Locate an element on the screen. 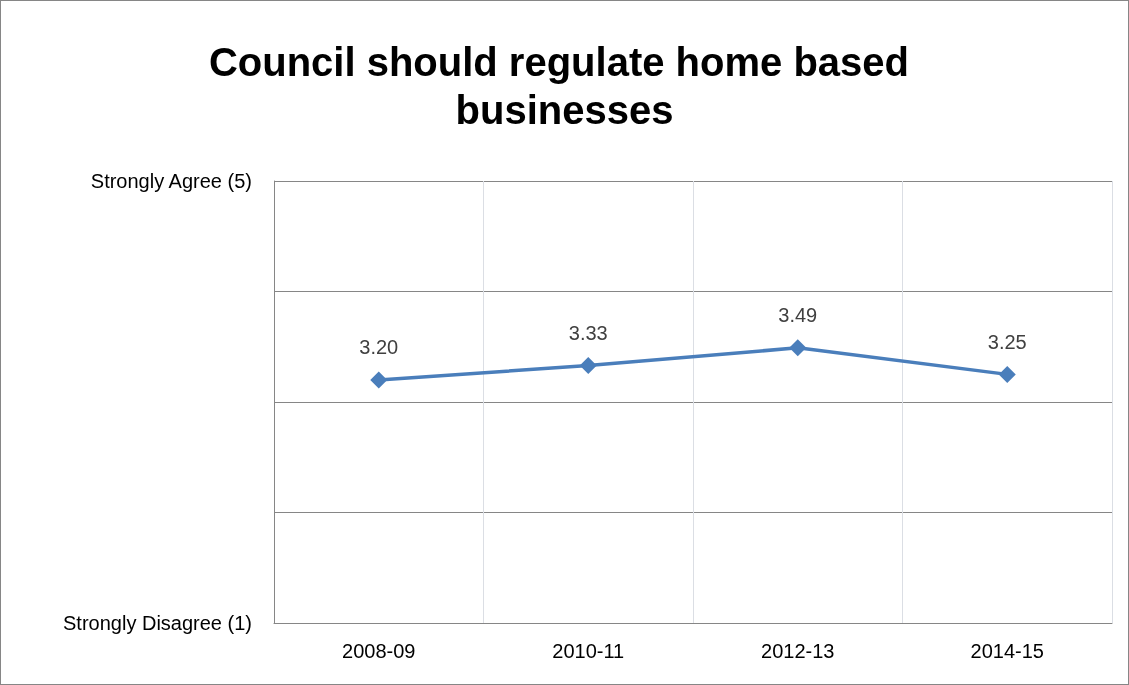 This screenshot has height=685, width=1129. chart-title: Council should regulate home based businesses is located at coordinates (564, 86).